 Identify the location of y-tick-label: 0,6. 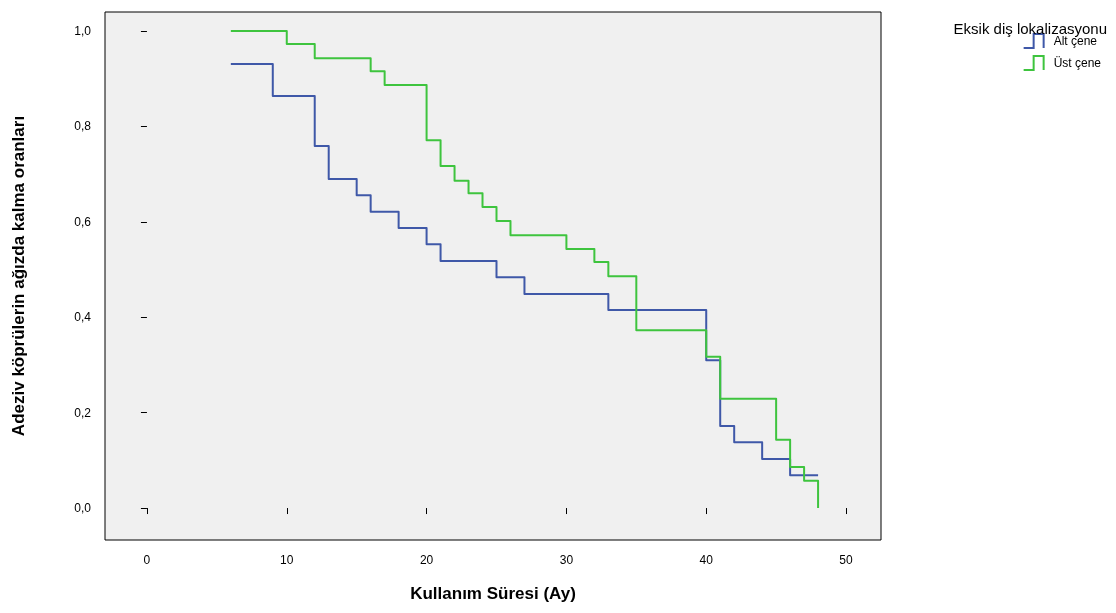
(83, 221).